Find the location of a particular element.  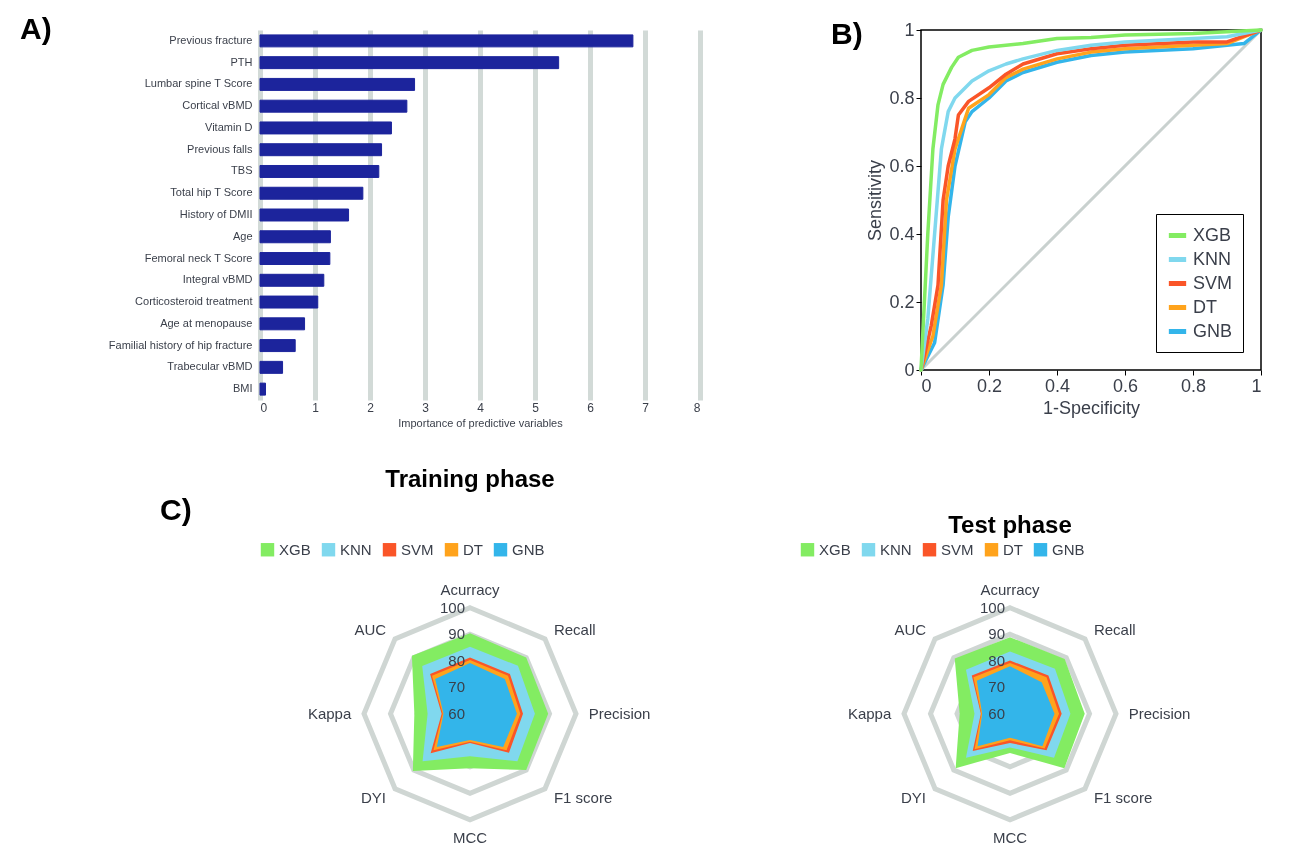

y-axis-title: Sensitivity is located at coordinates (875, 200).